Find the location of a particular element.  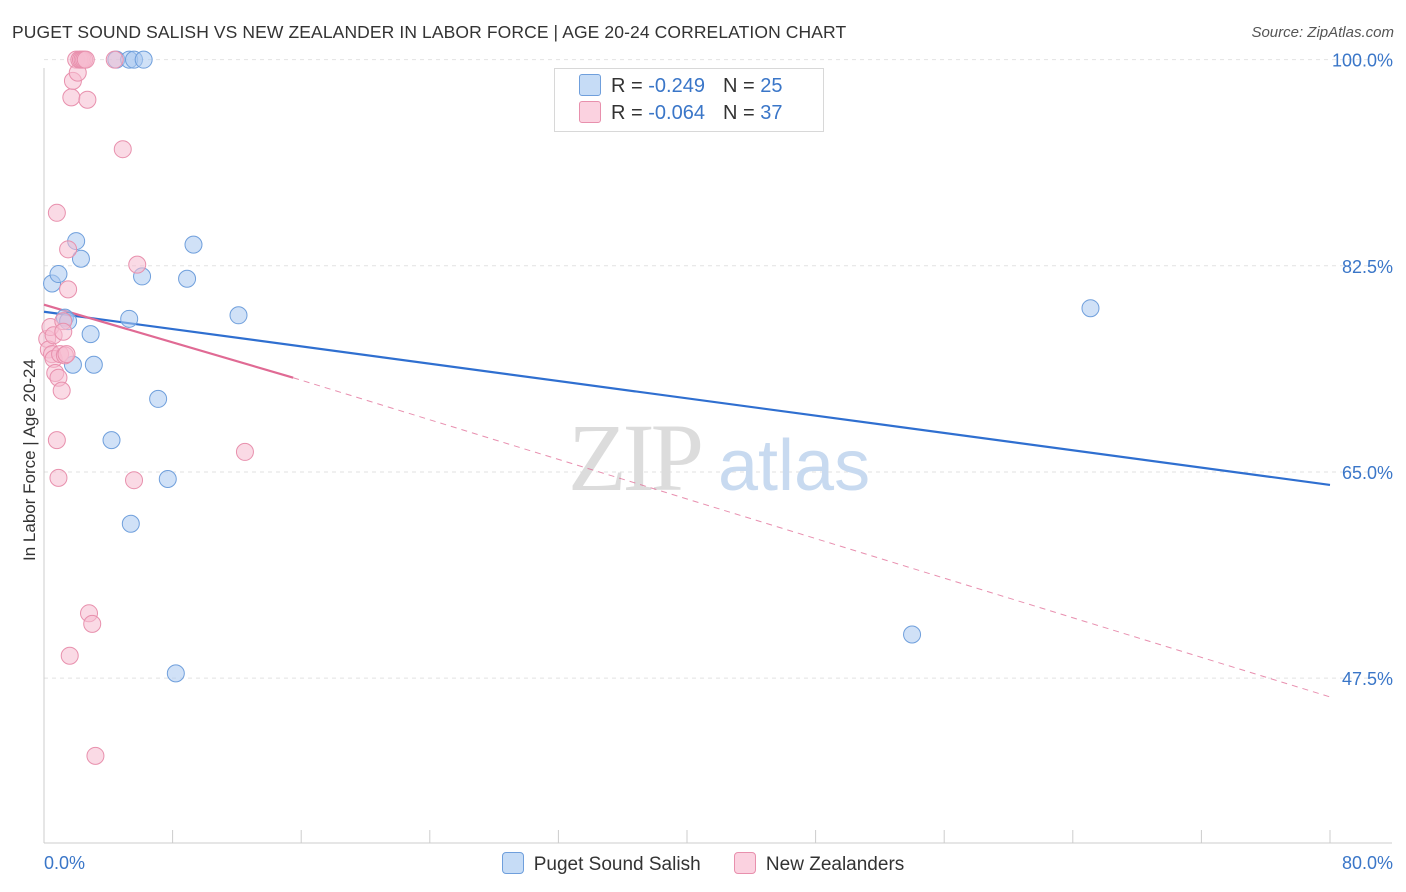

legend-item-nz: New Zealanders is located at coordinates (819, 864).